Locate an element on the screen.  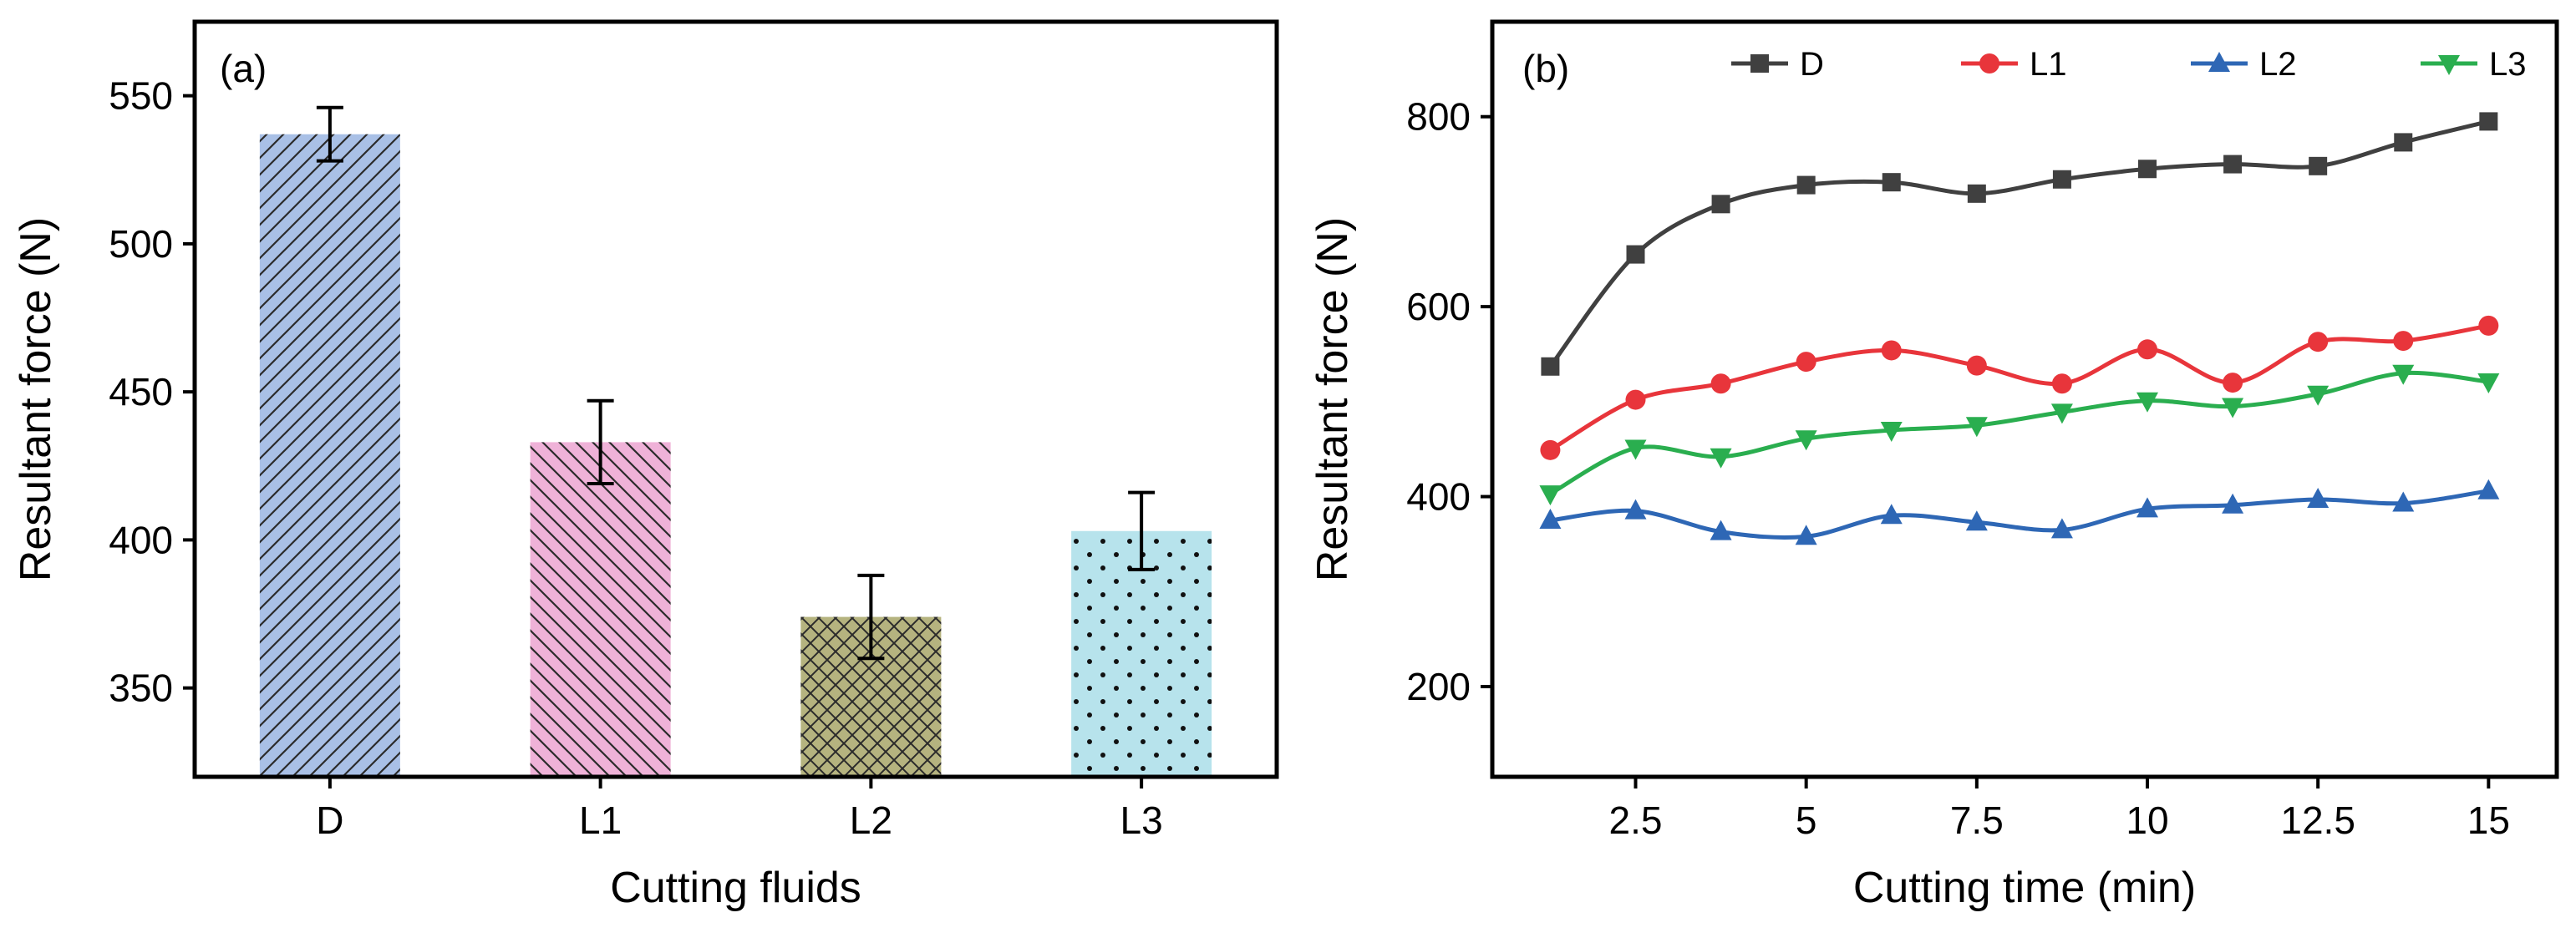
y-tick-label-600: 600 is located at coordinates (1438, 306).